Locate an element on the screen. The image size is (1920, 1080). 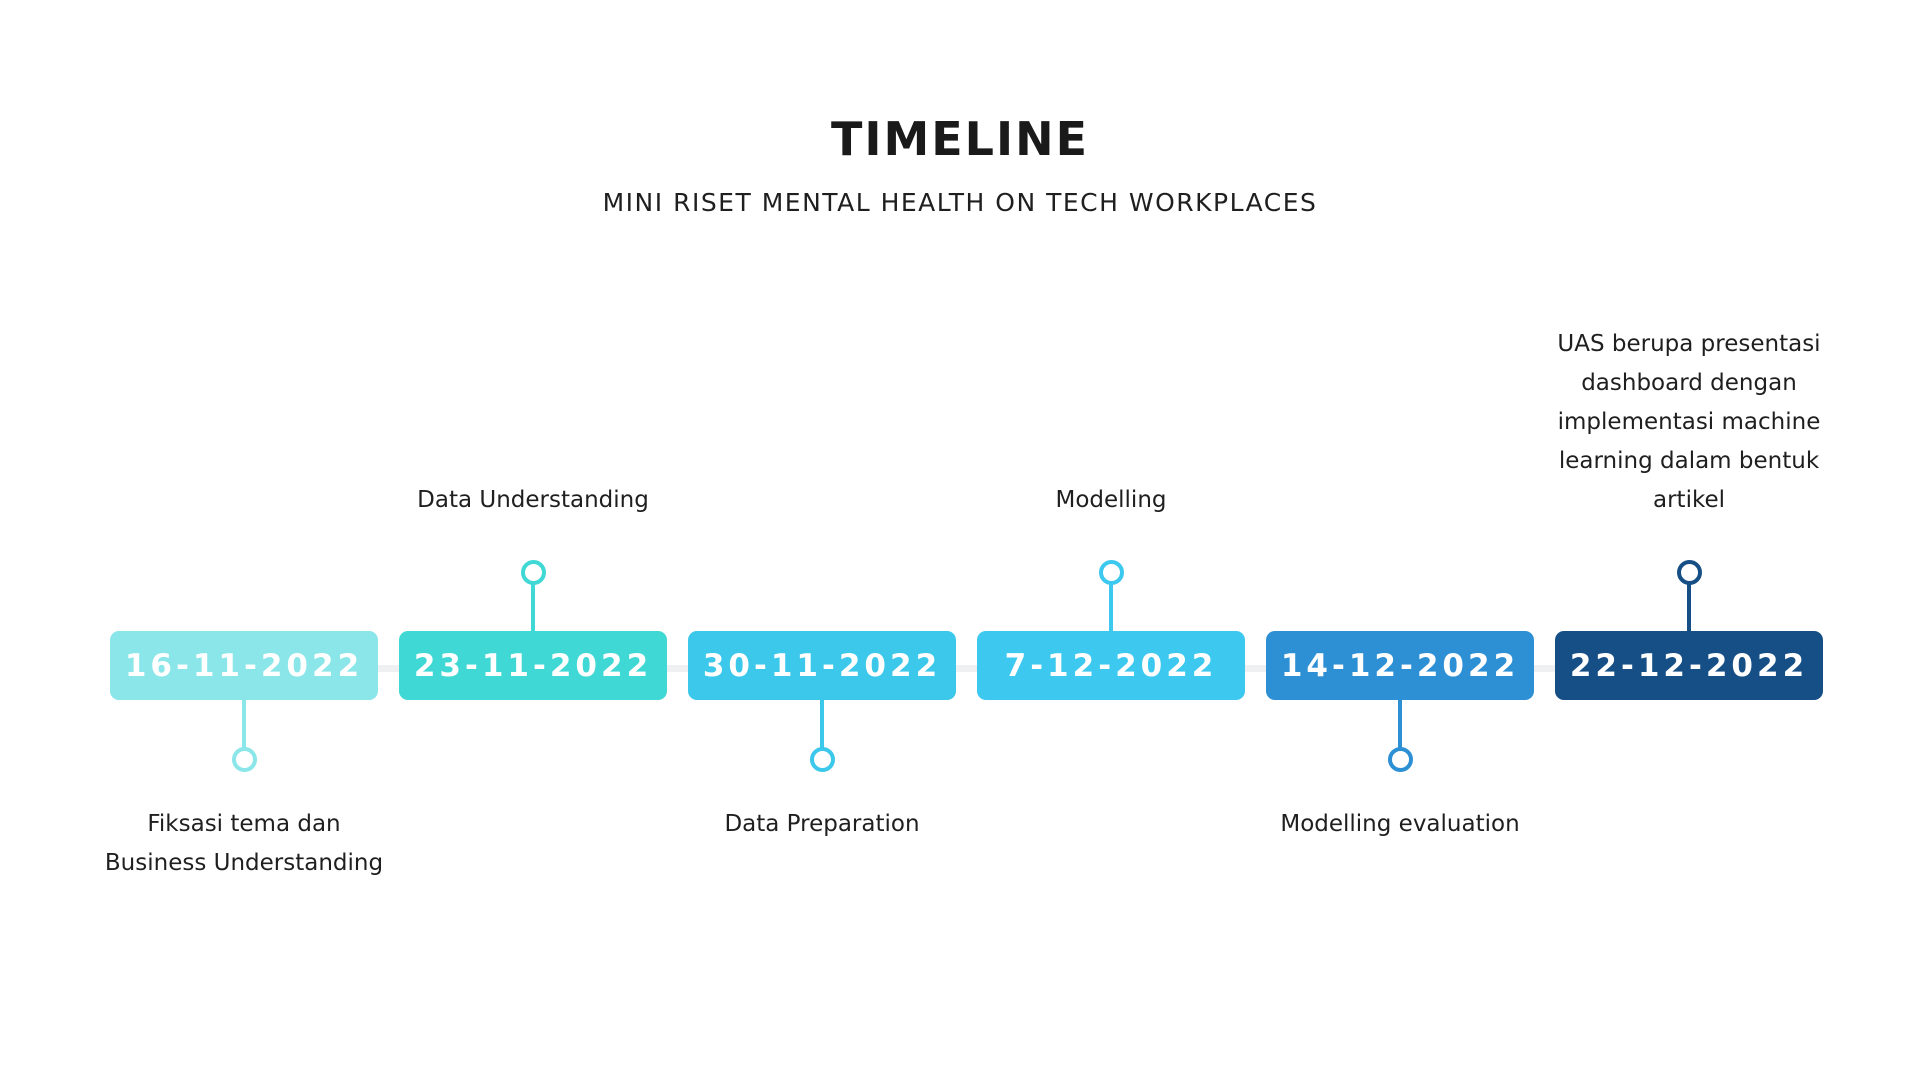
milestone-label: Modelling evaluation is located at coordinates (1400, 824).